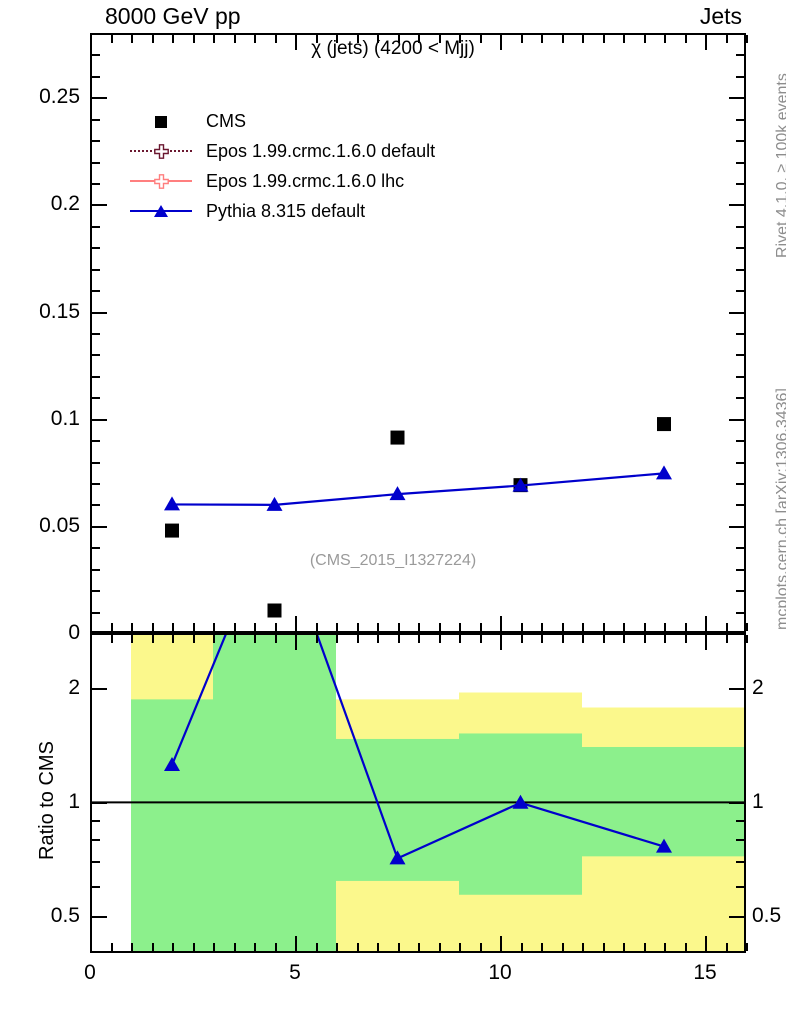  Describe the element at coordinates (161, 211) in the screenshot. I see `filled-triangle-icon` at that location.